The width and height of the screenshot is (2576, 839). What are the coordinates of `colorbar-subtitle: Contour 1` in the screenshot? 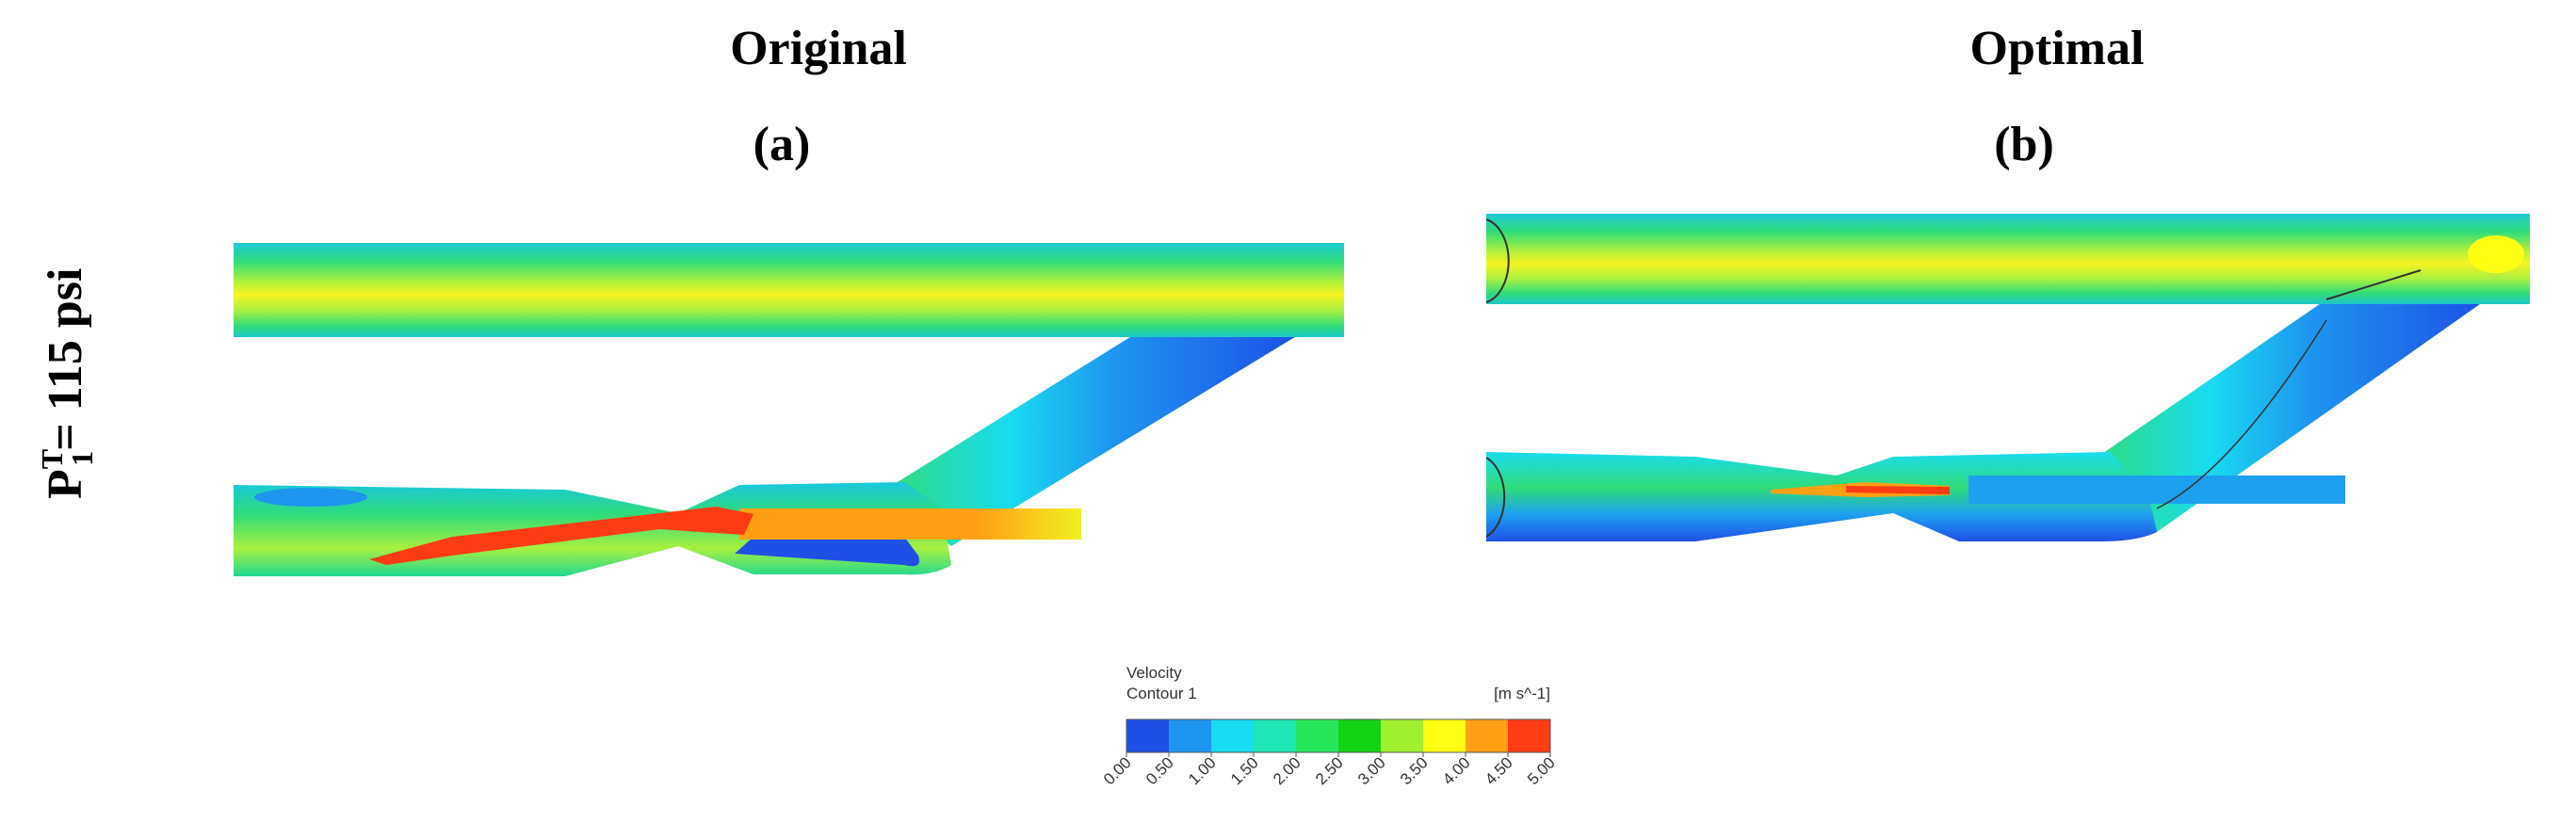 It's located at (1161, 693).